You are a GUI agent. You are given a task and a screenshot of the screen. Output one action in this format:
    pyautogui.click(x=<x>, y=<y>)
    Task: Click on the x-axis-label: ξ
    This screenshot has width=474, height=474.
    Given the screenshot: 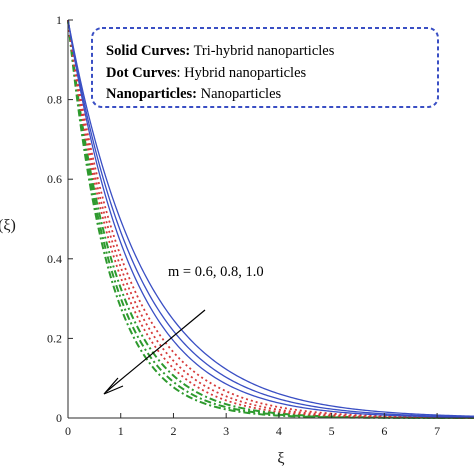 What is the action you would take?
    pyautogui.click(x=280, y=458)
    